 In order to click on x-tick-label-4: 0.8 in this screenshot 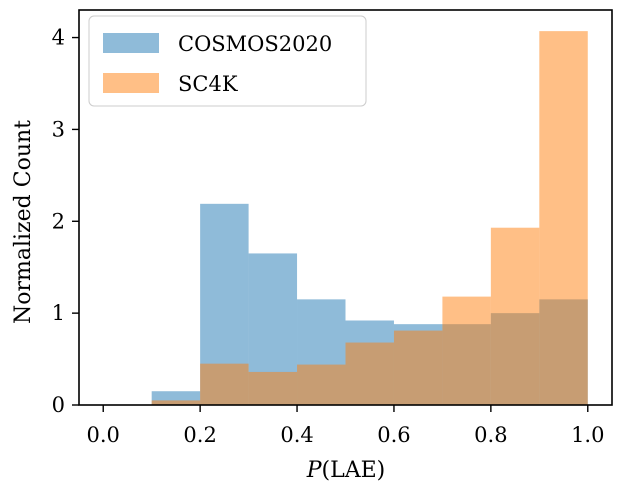, I will do `click(490, 435)`.